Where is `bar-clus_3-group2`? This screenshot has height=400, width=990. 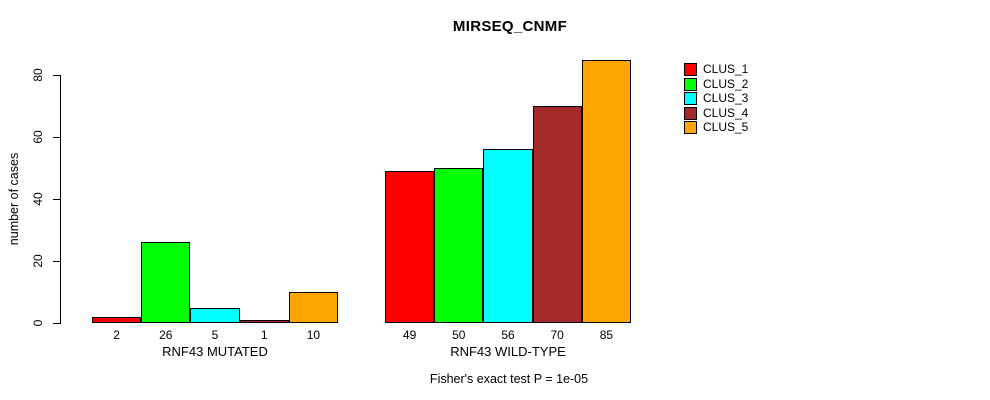 bar-clus_3-group2 is located at coordinates (508, 236).